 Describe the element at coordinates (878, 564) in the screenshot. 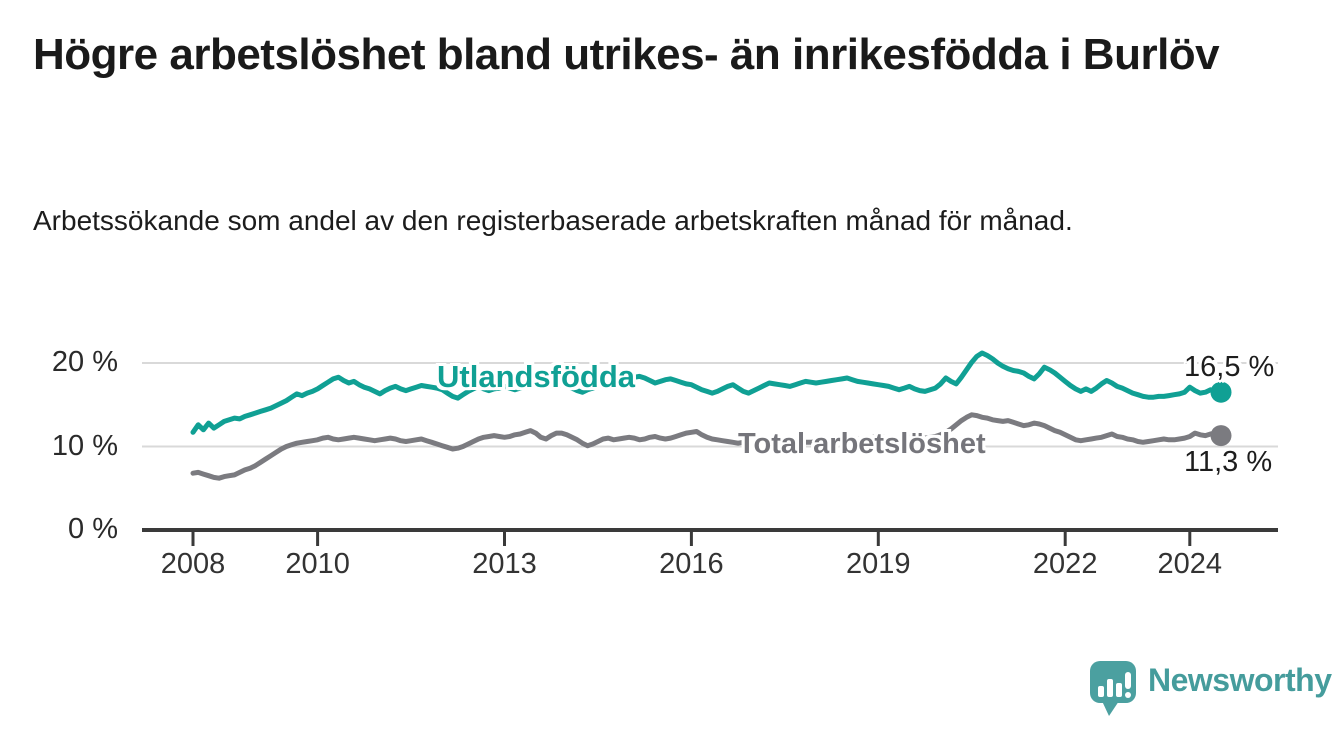

I see `x-axis-label-2019: 2019` at that location.